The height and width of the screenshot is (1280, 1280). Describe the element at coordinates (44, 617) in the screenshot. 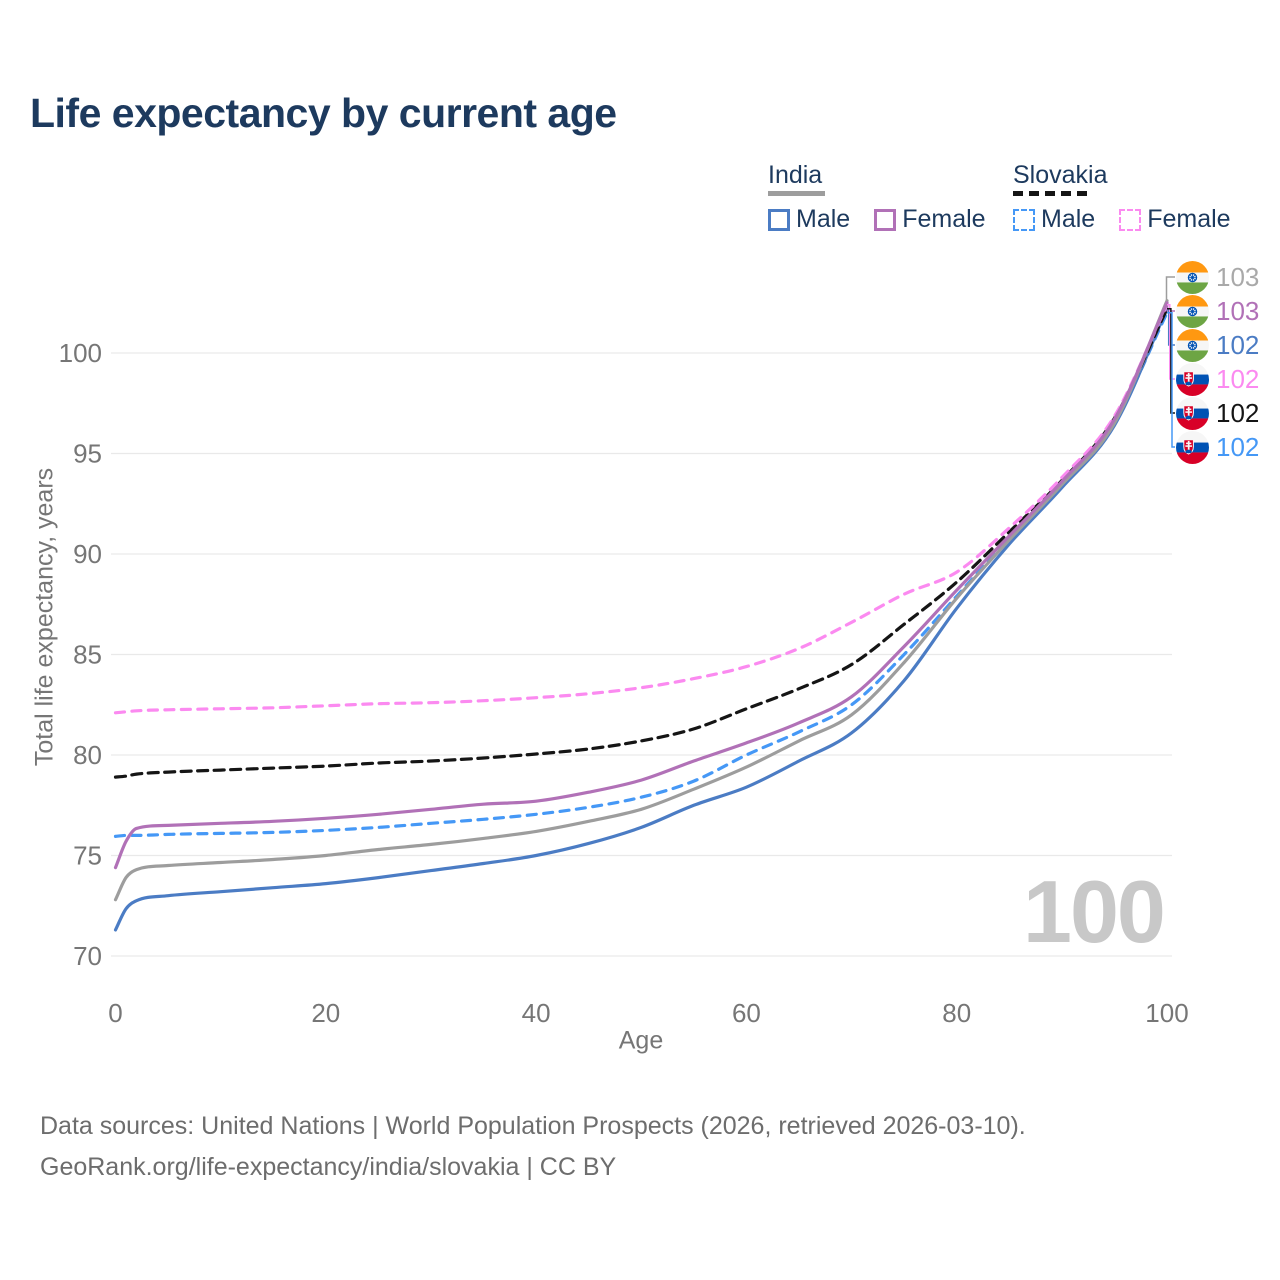

I see `y-axis-title: Total life expectancy, years` at that location.